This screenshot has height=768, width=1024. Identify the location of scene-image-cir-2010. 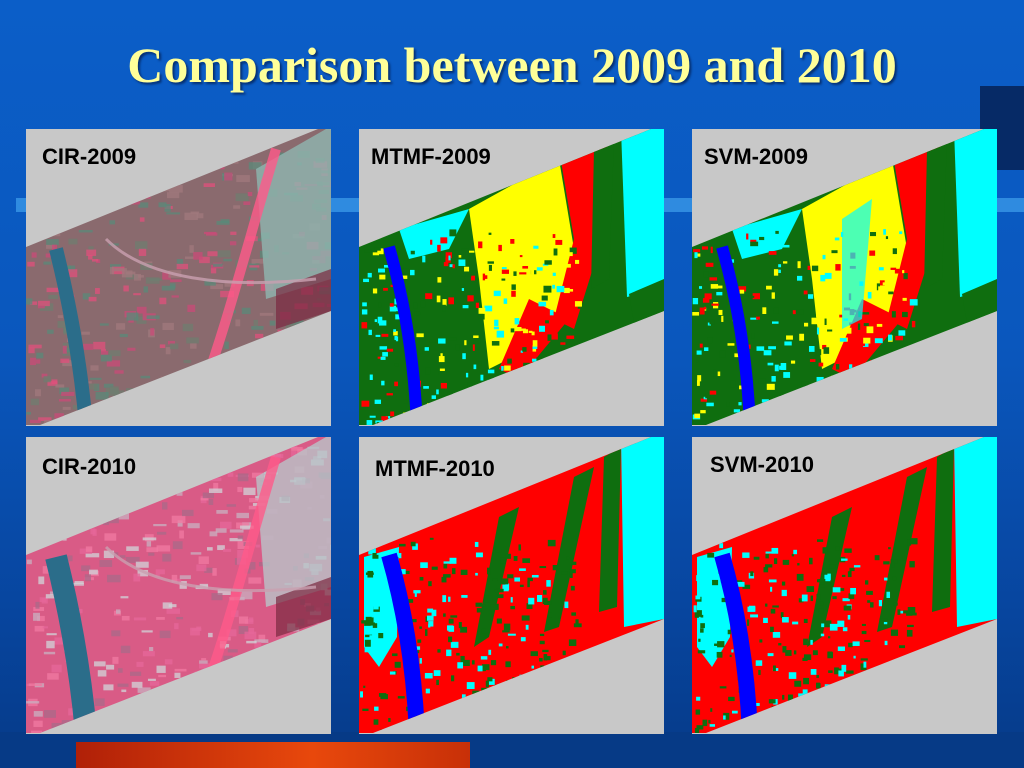
(178, 585).